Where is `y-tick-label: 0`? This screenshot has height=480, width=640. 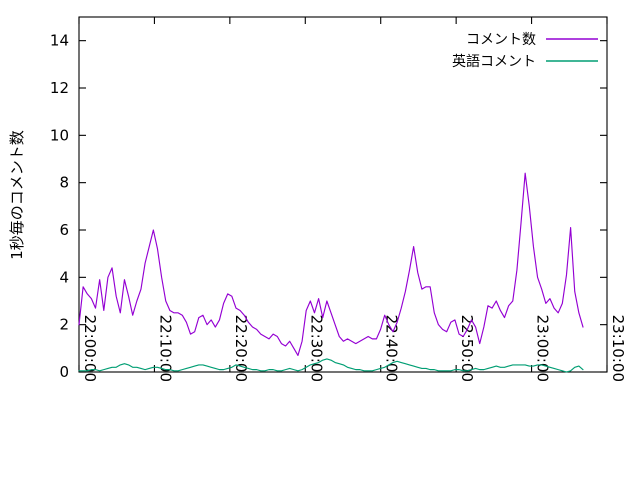 y-tick-label: 0 is located at coordinates (64, 372).